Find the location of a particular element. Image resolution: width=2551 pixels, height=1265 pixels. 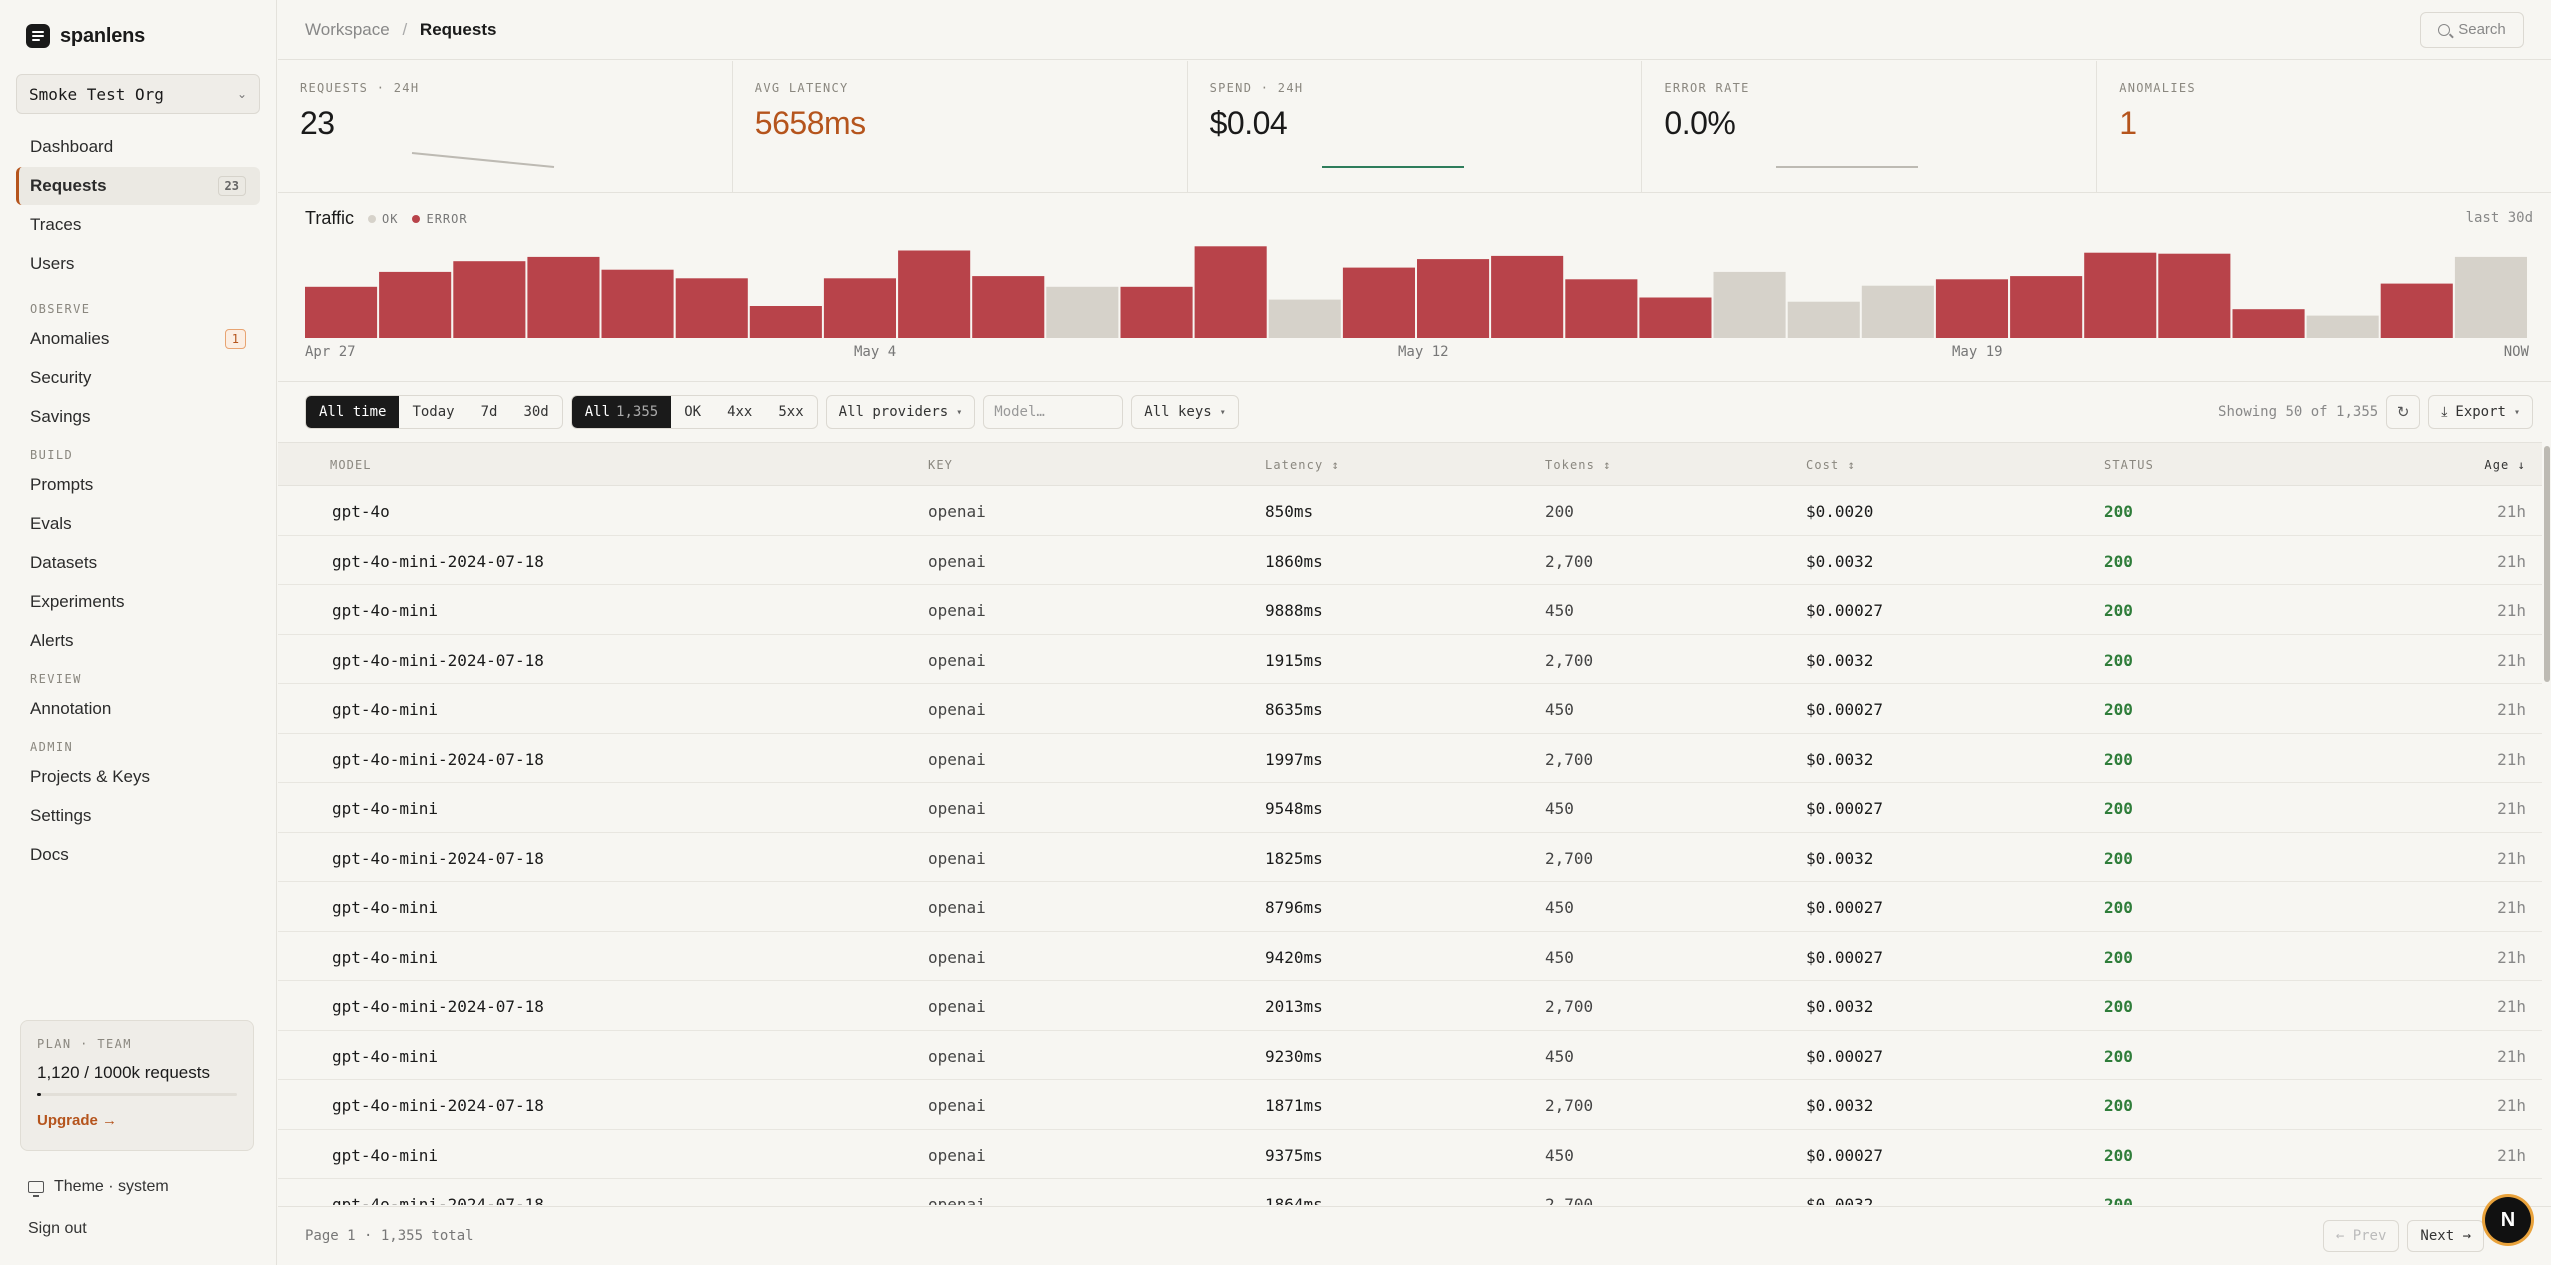

table-row: gpt-4o-mini openai 9420ms 450 $0.00027 200 21h is located at coordinates (1410, 956).